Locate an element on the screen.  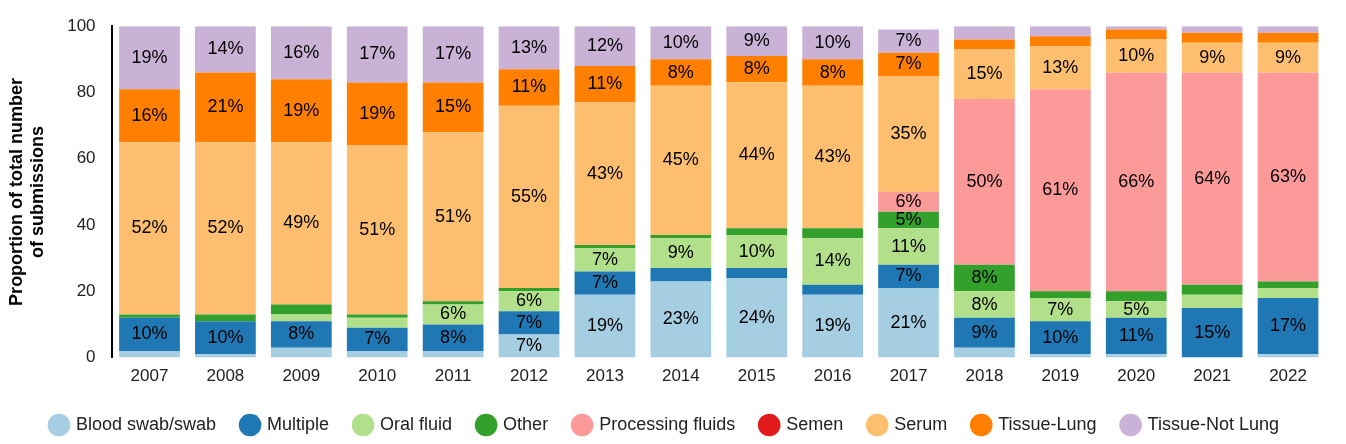
y-axis-title: Proportion of total number of submissions is located at coordinates (26, 191).